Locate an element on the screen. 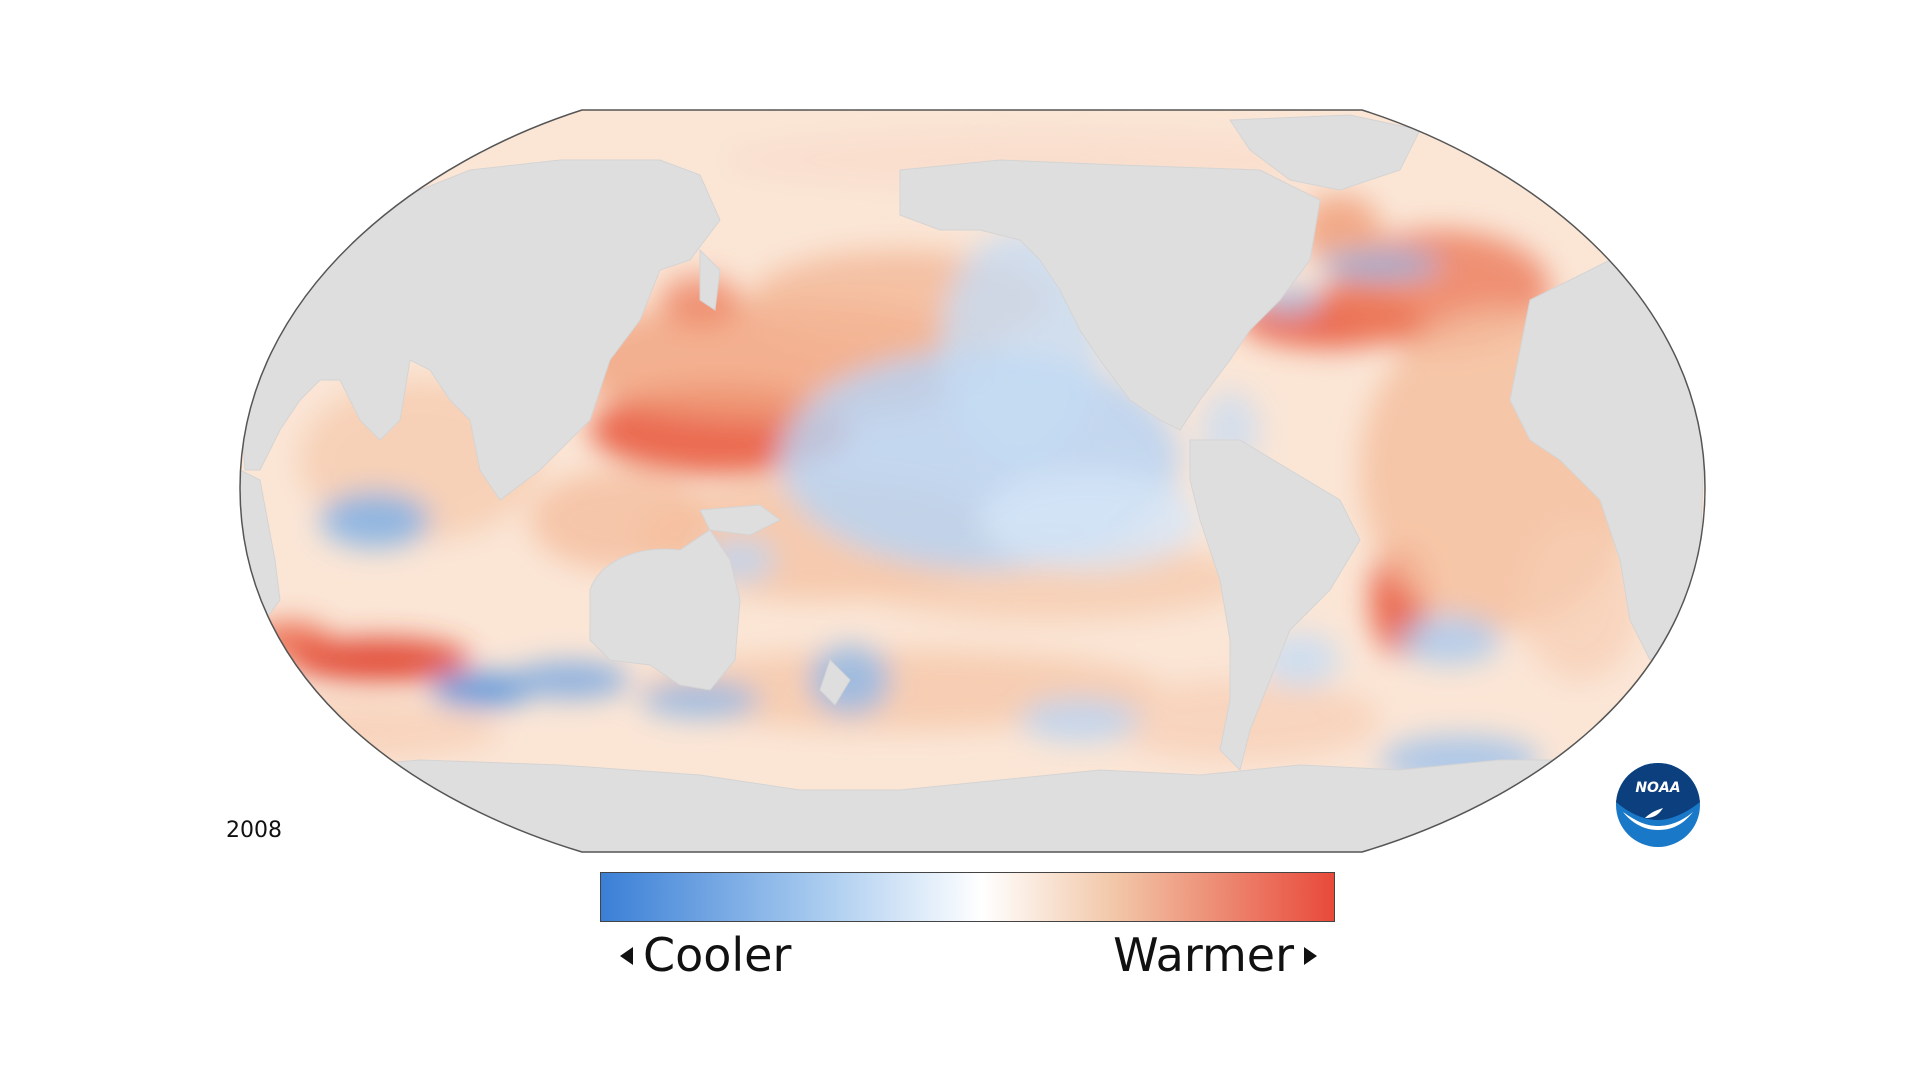  legend-labels: Cooler Warmer is located at coordinates (967, 958).